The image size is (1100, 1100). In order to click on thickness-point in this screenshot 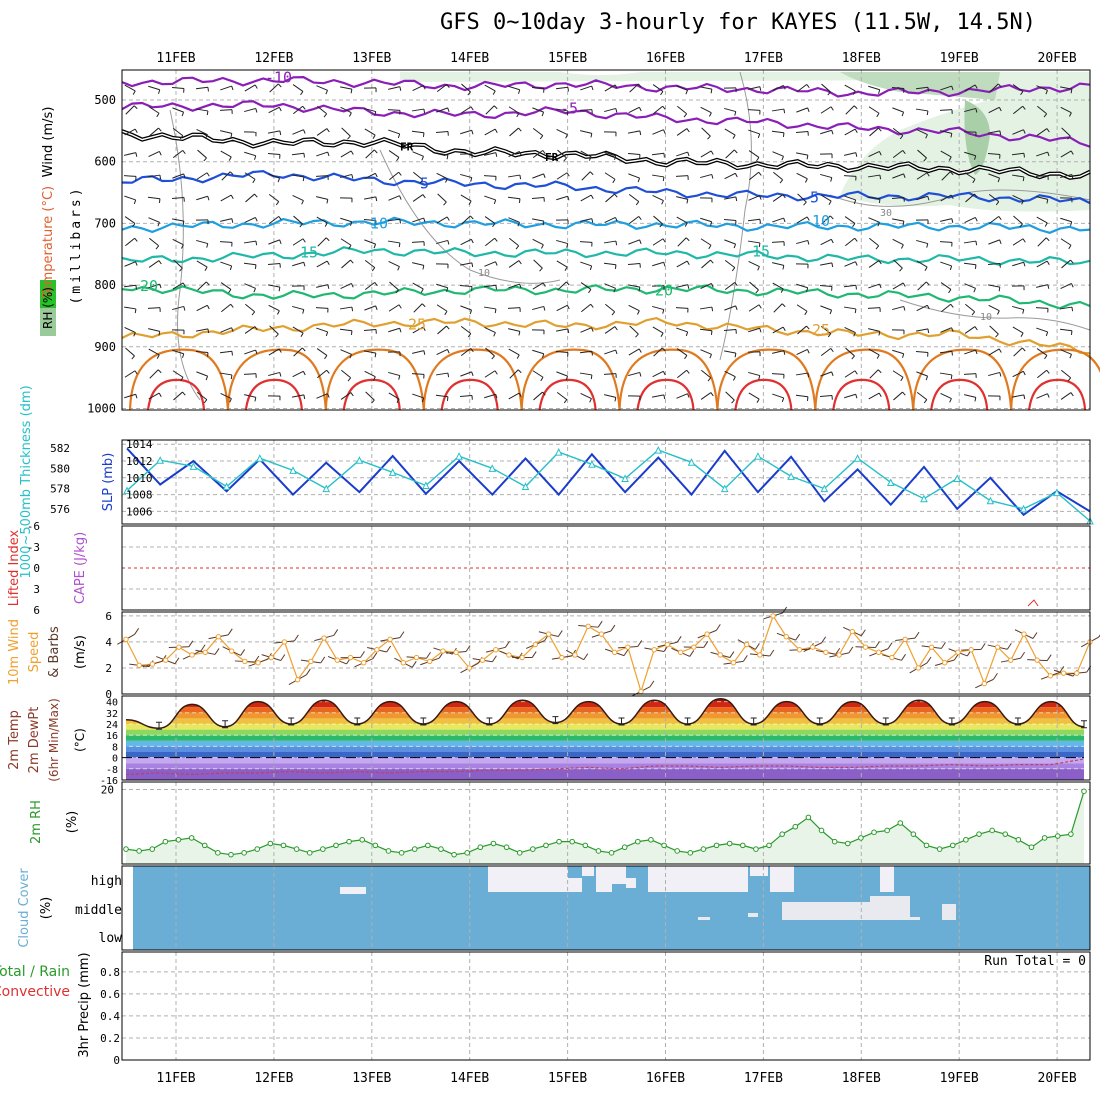, I will do `click(1023, 508)`.